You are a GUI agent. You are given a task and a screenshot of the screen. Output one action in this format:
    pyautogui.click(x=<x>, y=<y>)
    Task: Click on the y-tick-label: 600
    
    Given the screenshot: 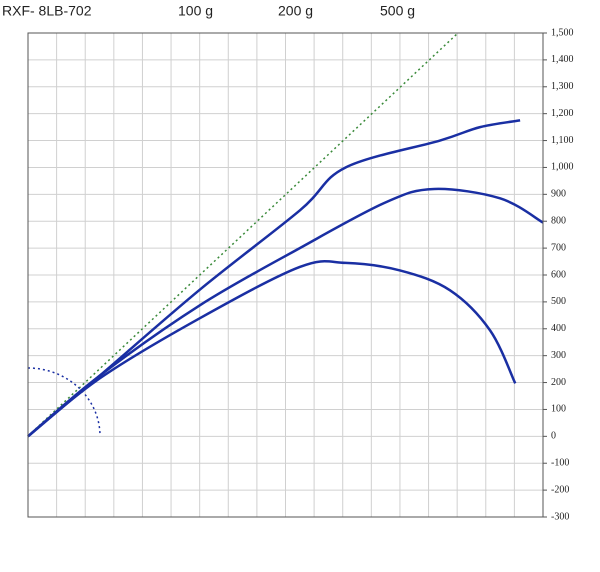 What is the action you would take?
    pyautogui.click(x=558, y=274)
    